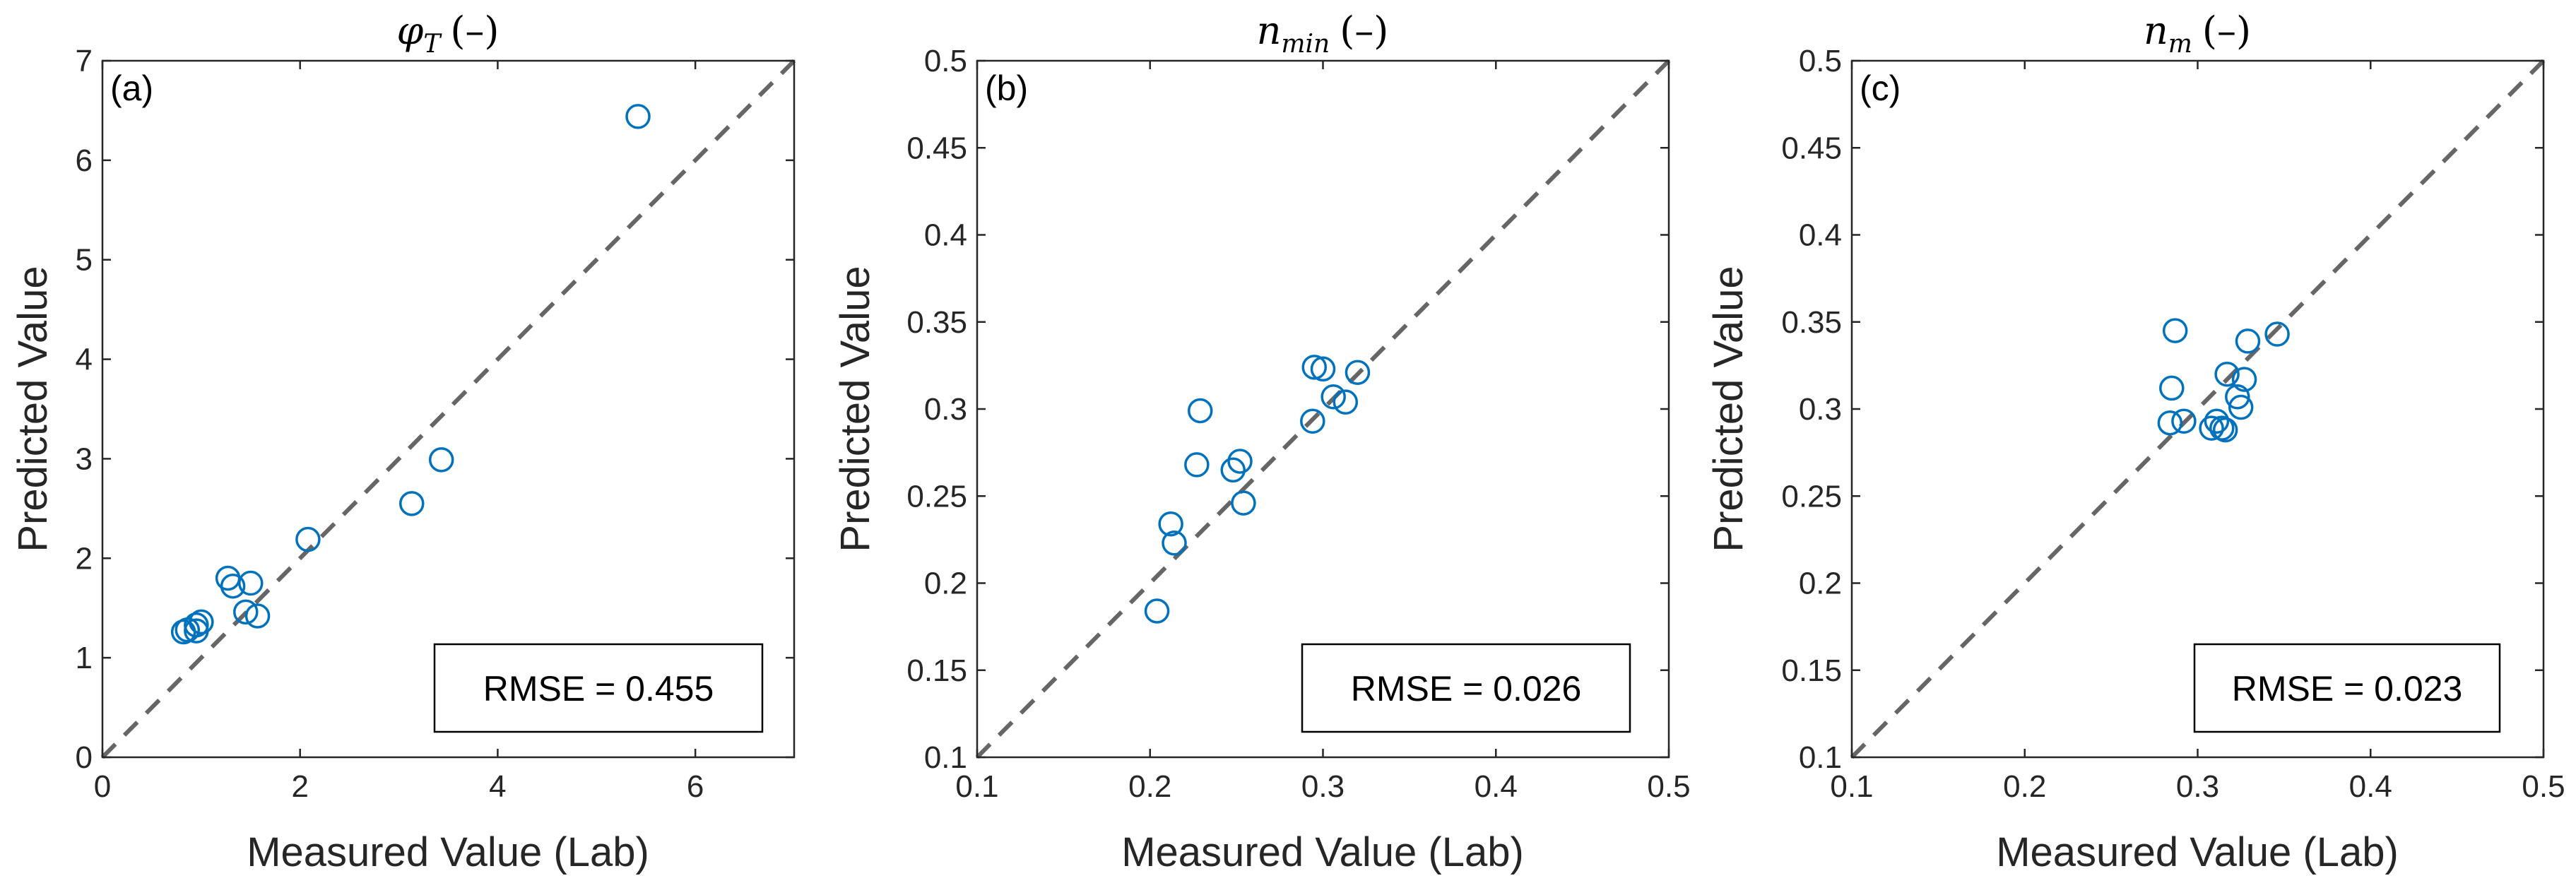  What do you see at coordinates (1880, 88) in the screenshot?
I see `panel-c-label: (c)` at bounding box center [1880, 88].